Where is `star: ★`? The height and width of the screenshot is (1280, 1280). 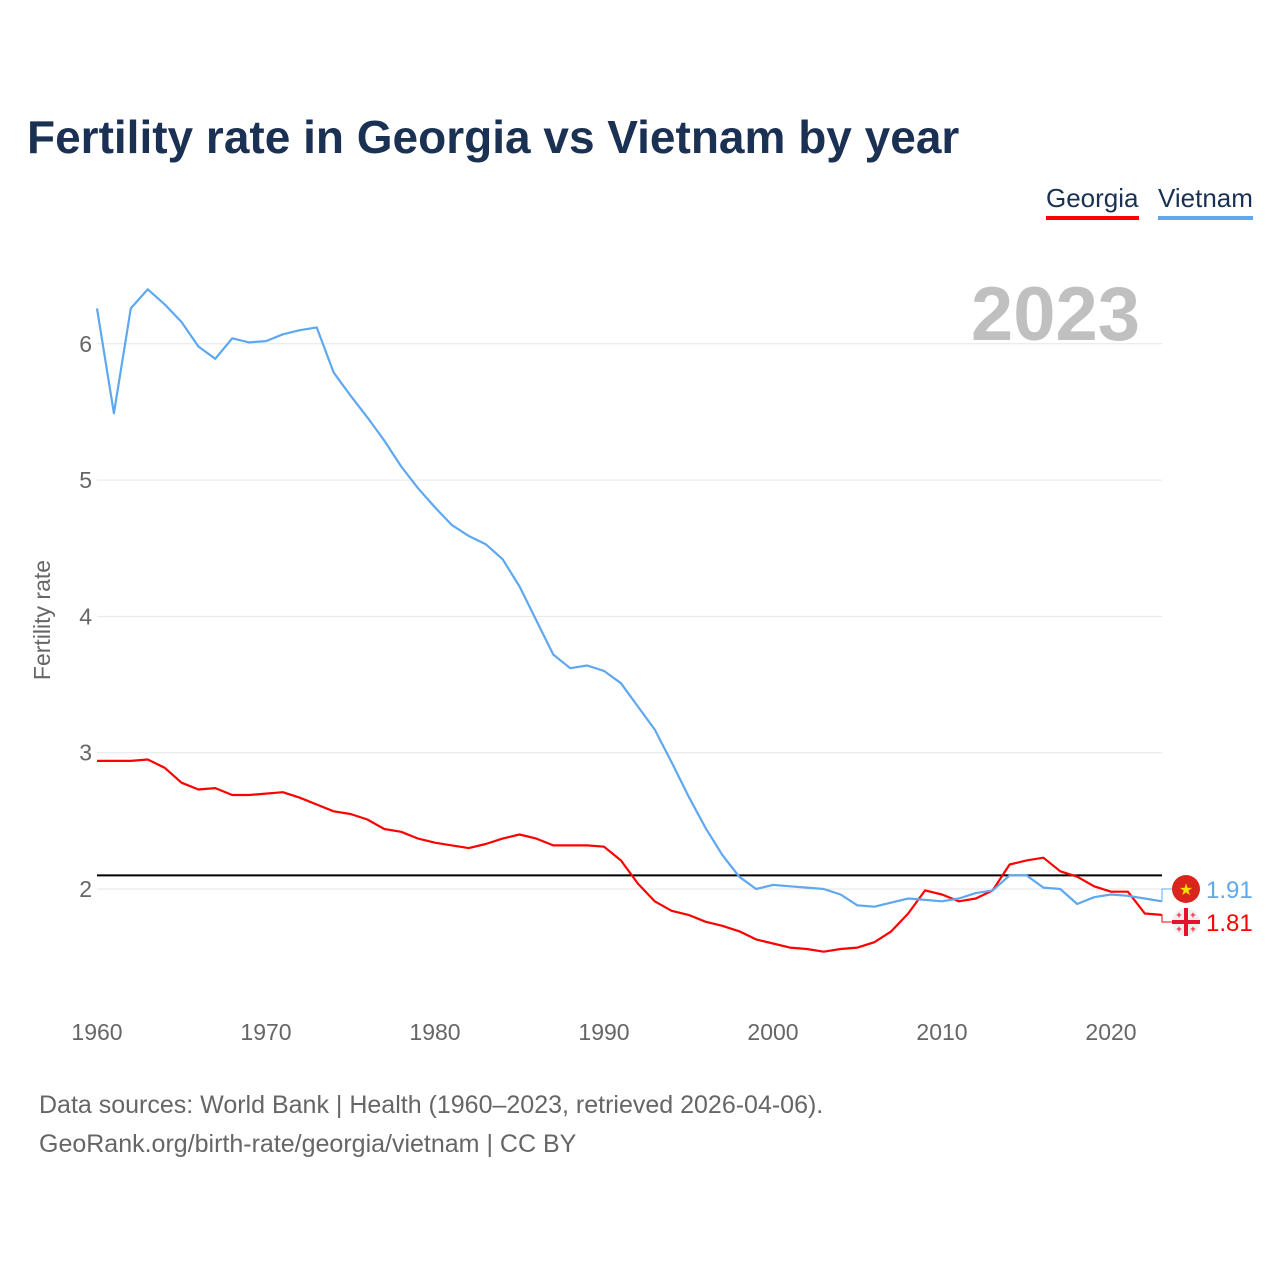 star: ★ is located at coordinates (1186, 890).